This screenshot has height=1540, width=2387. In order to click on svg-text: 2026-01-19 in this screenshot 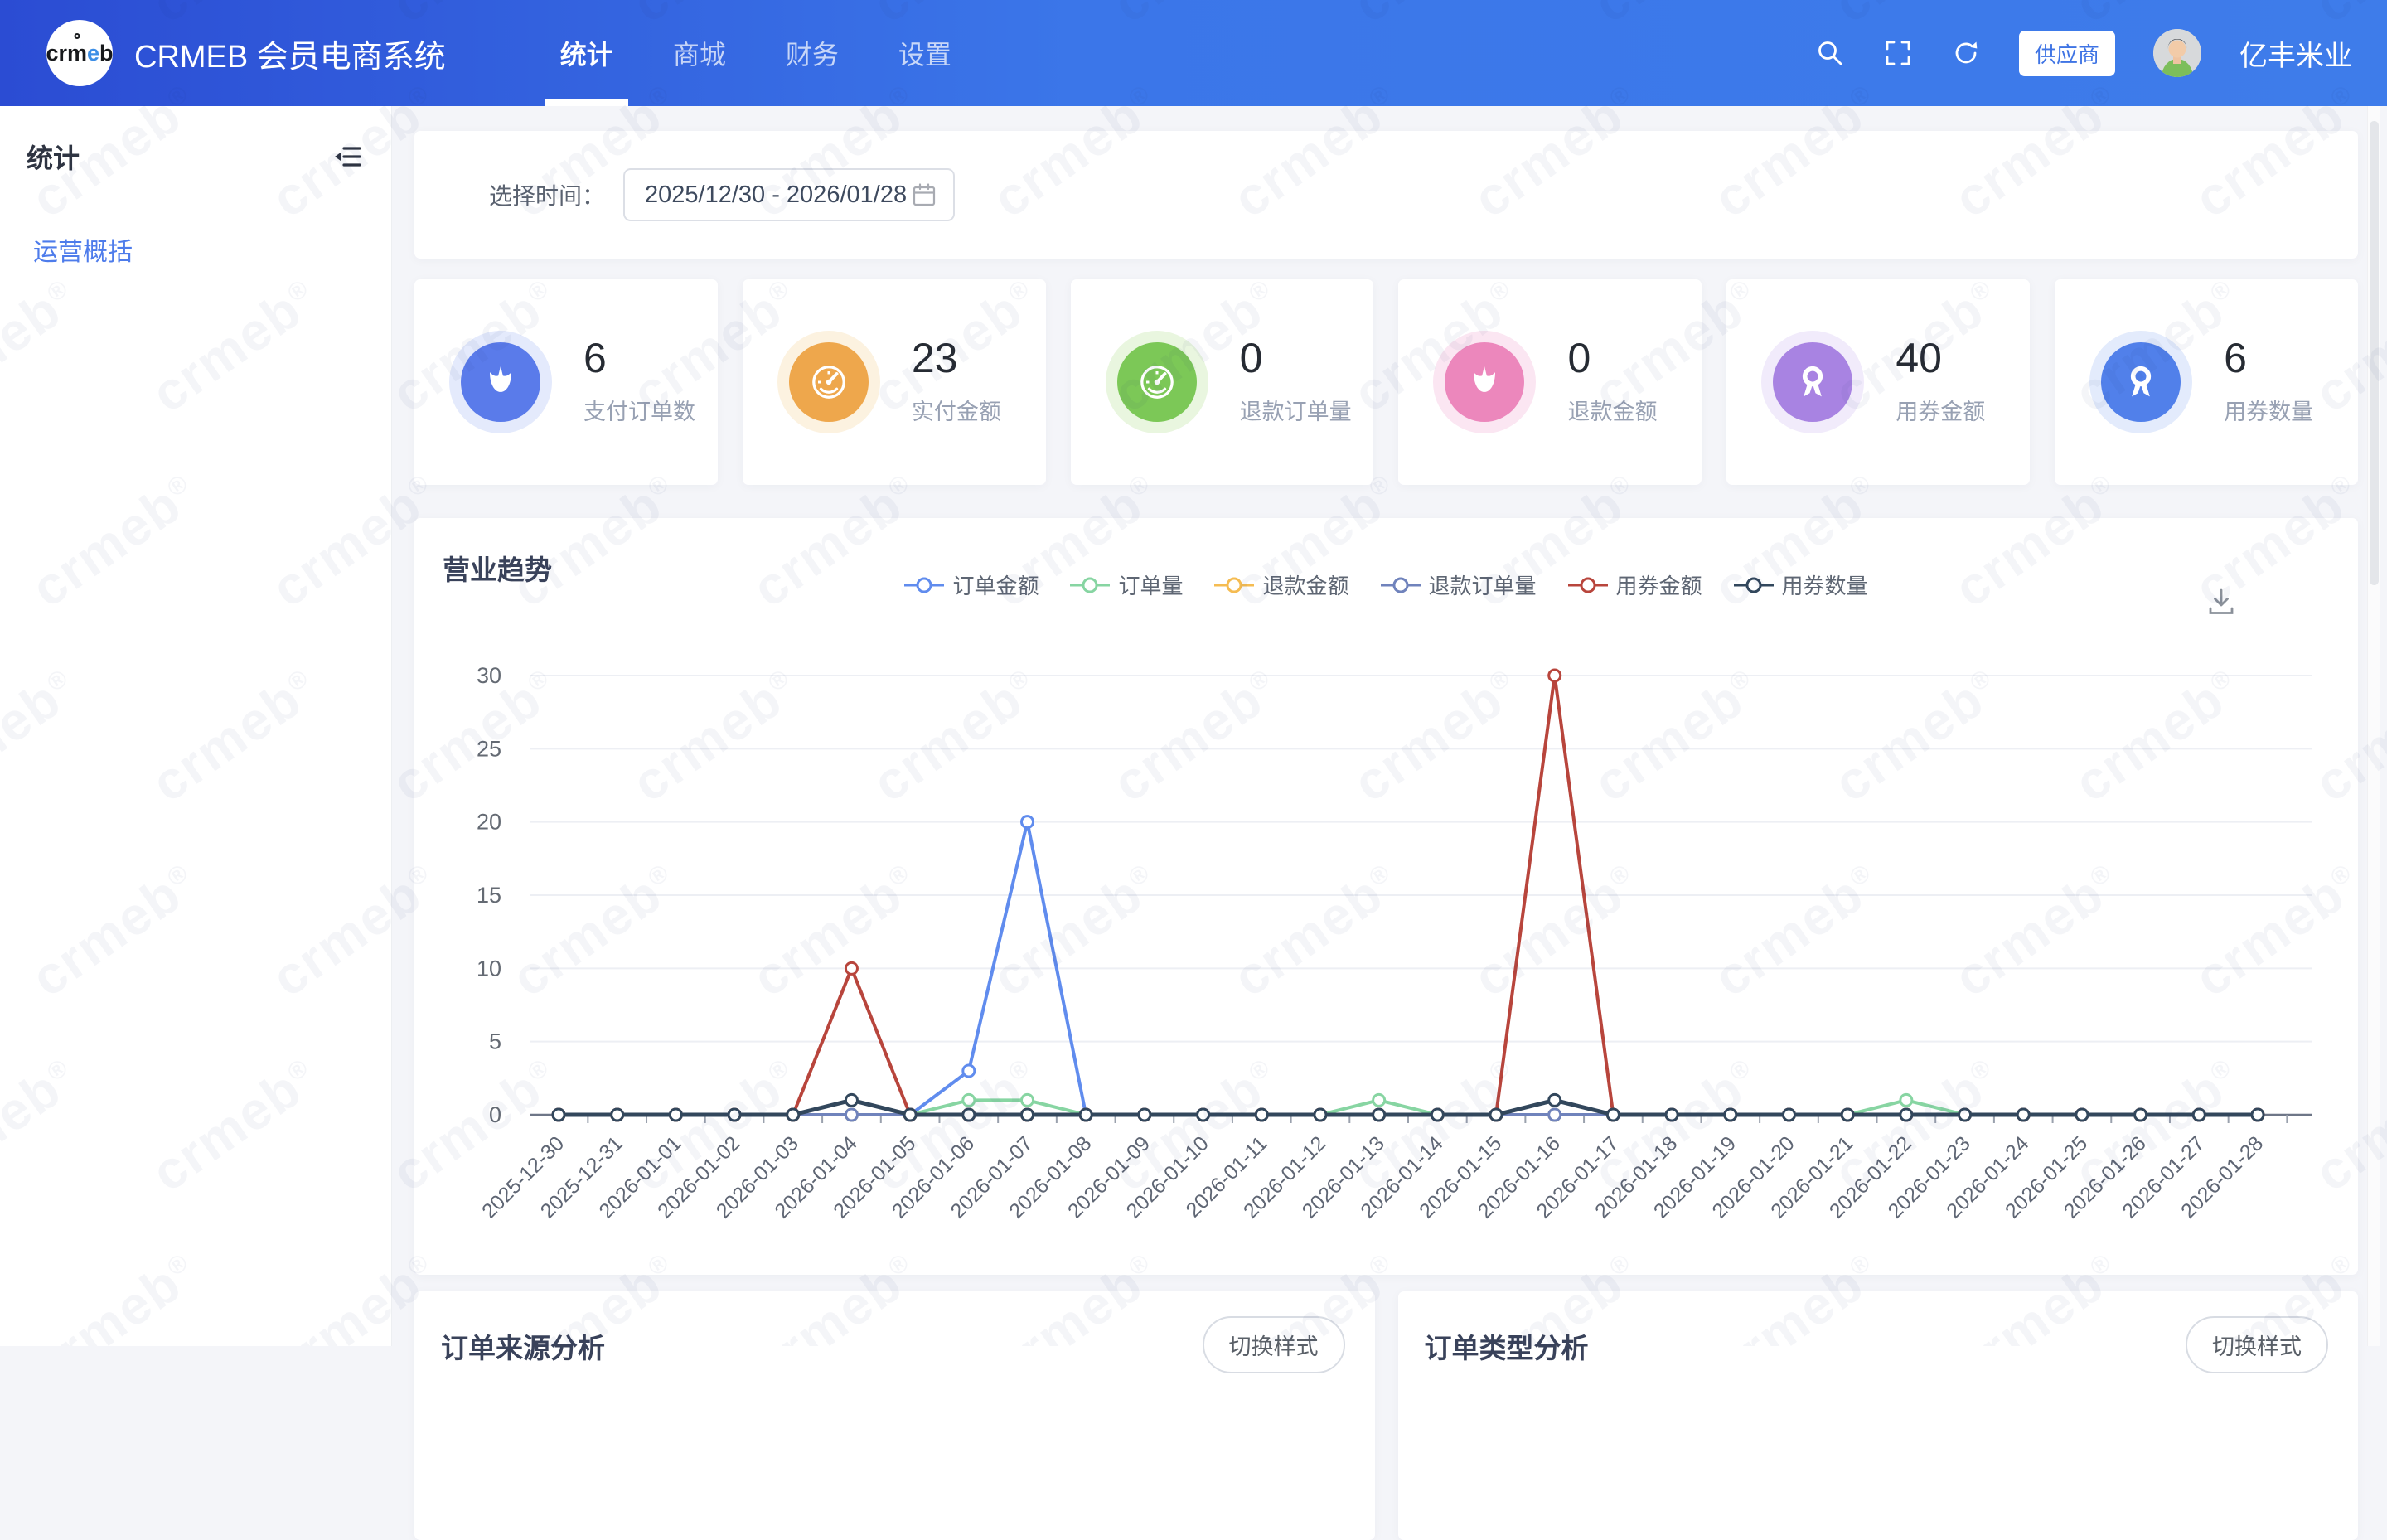, I will do `click(1695, 1177)`.